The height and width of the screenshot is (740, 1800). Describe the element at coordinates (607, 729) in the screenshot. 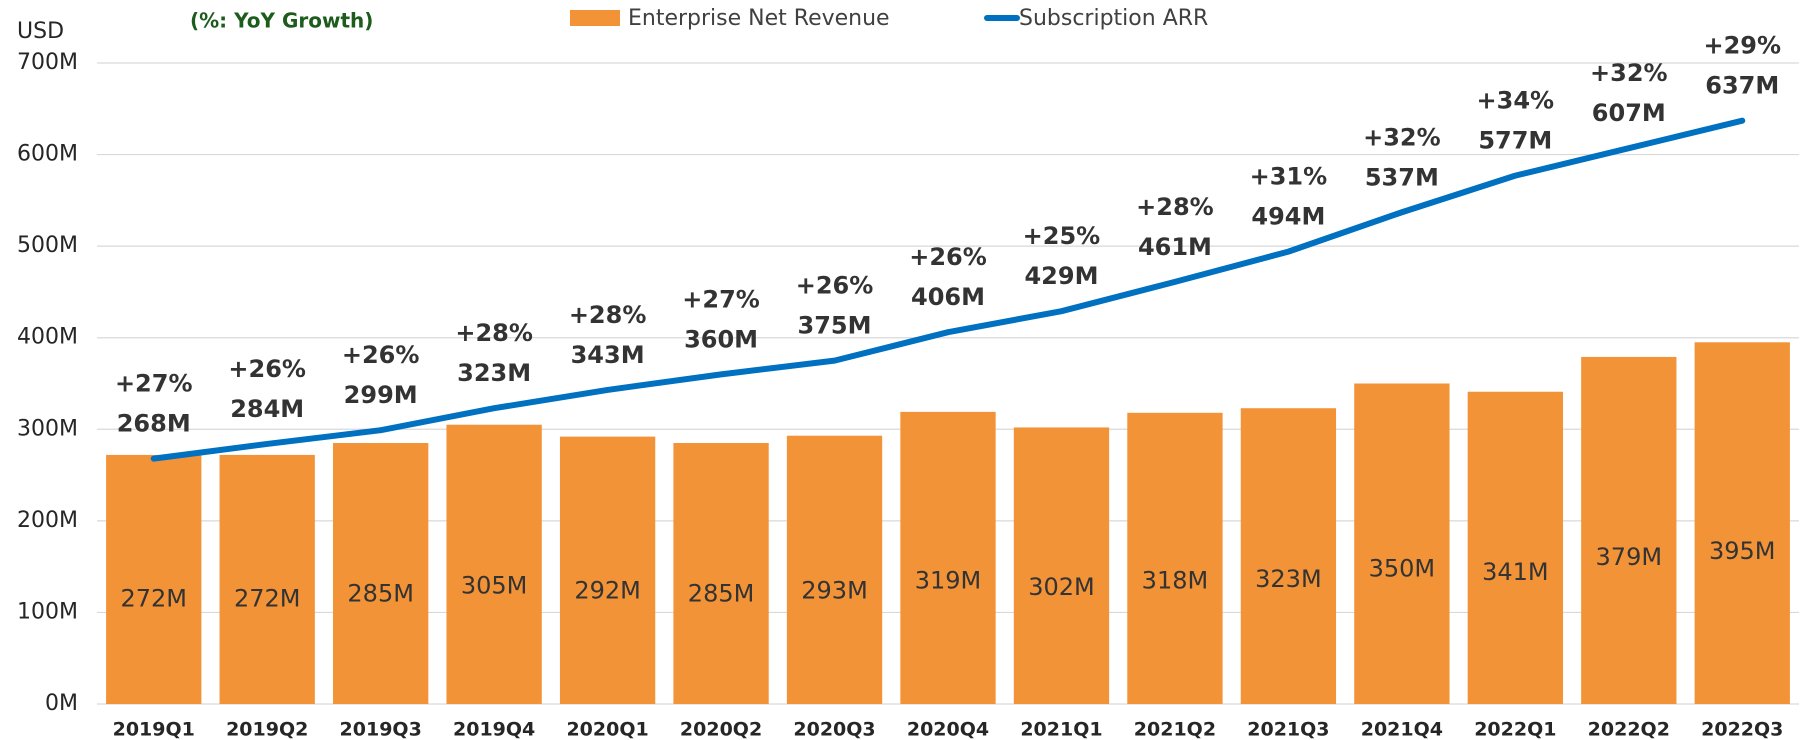

I see `x-tick-label: 2020Q1` at that location.